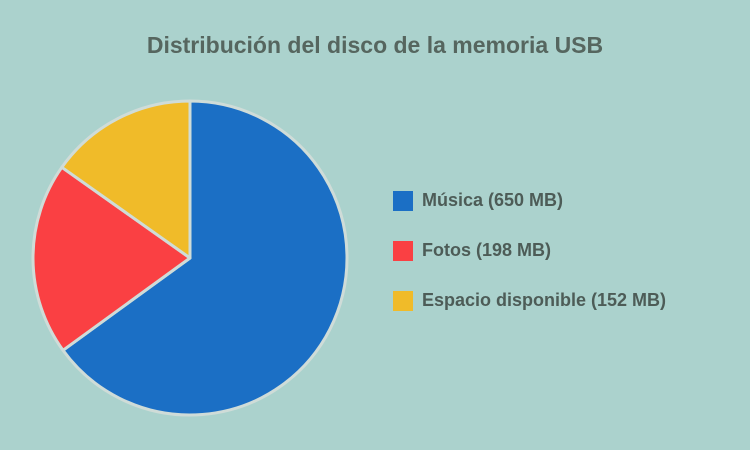 This screenshot has height=450, width=750. Describe the element at coordinates (375, 45) in the screenshot. I see `chart-title: Distribución del disco de la memoria USB` at that location.